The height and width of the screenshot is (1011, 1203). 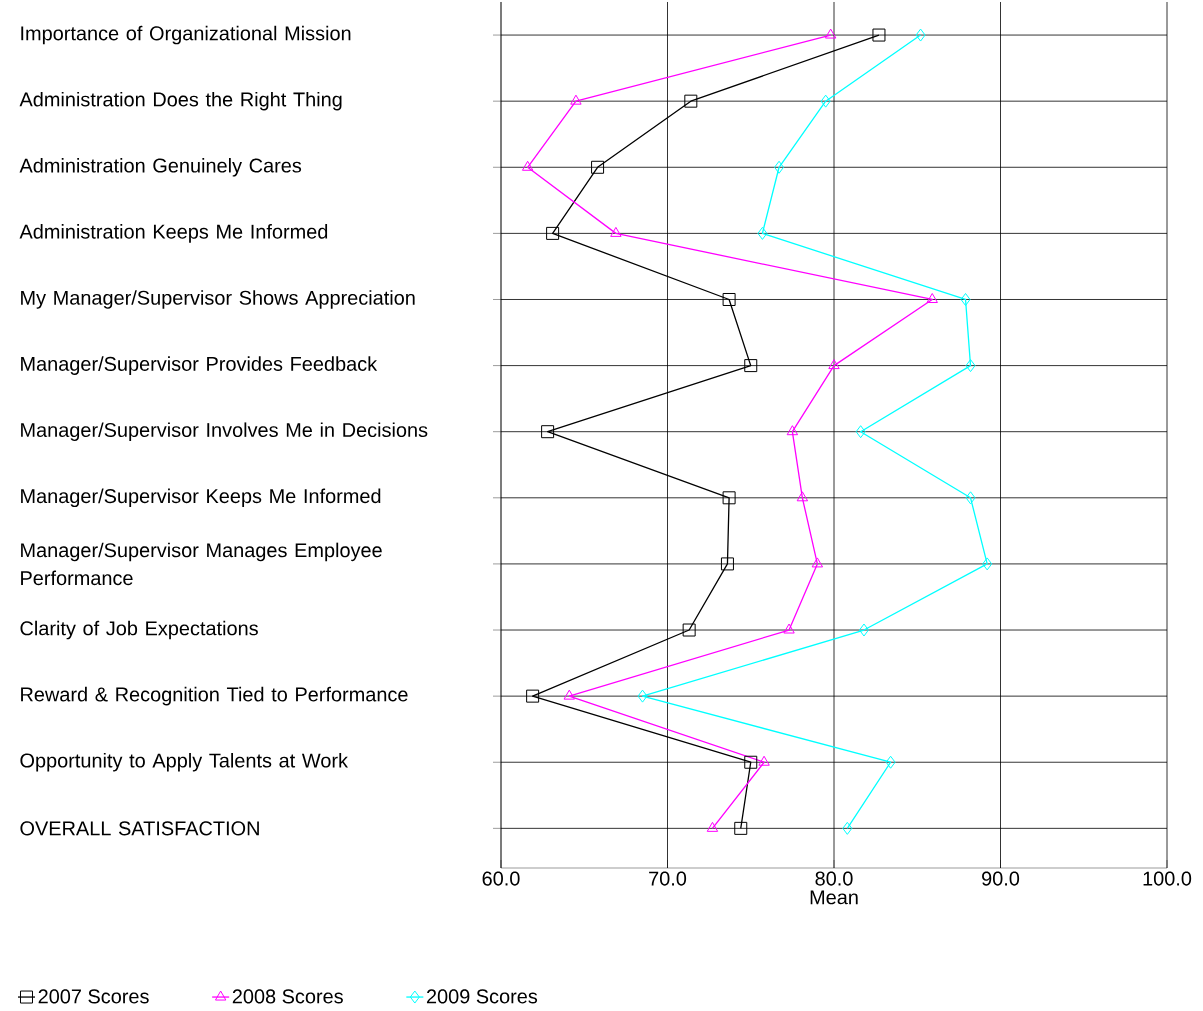 I want to click on x-tick-label: 60.0, so click(x=501, y=878).